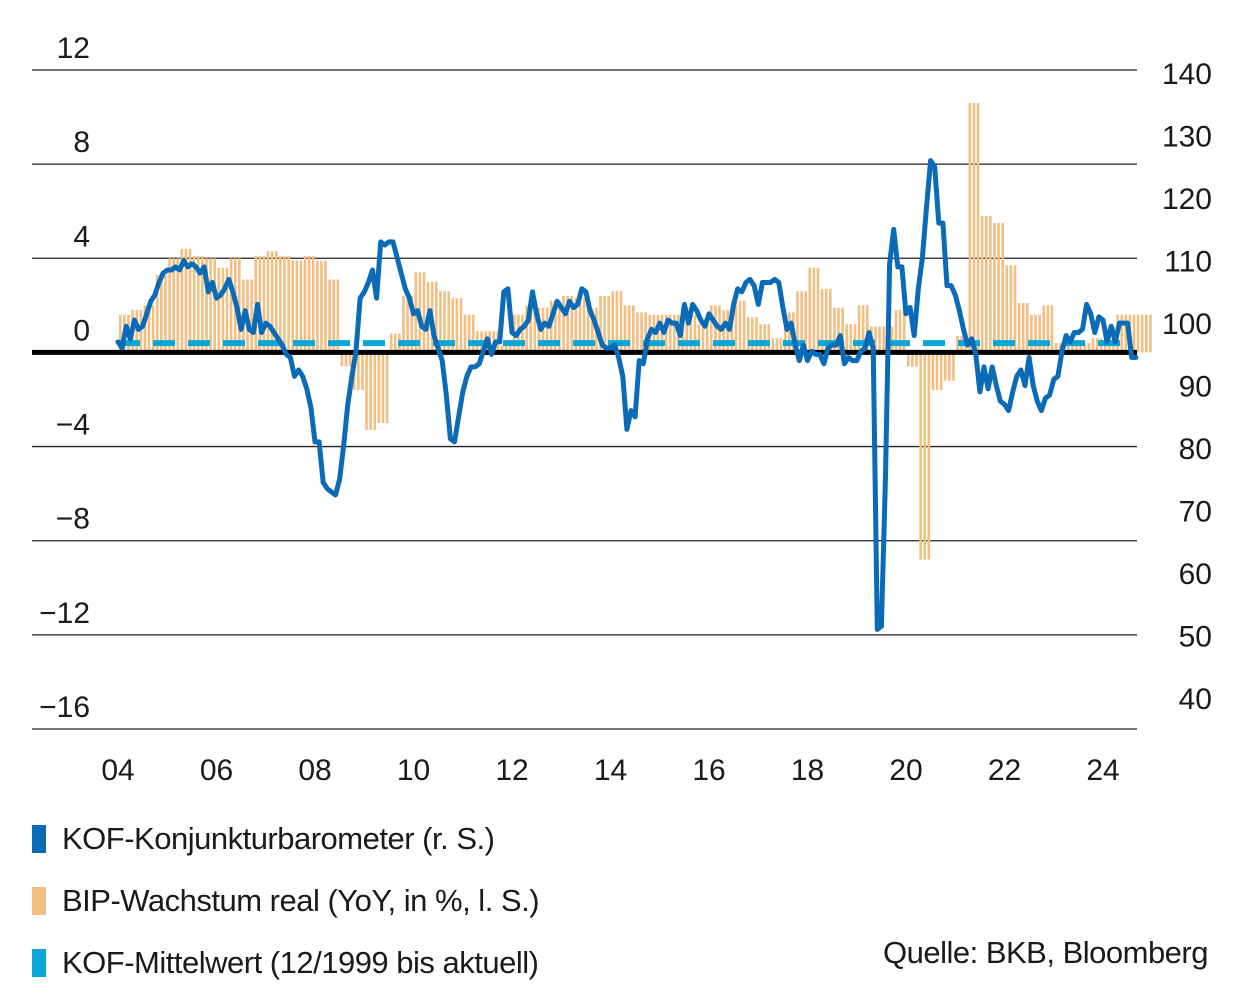  I want to click on legend-swatch-kof, so click(39, 839).